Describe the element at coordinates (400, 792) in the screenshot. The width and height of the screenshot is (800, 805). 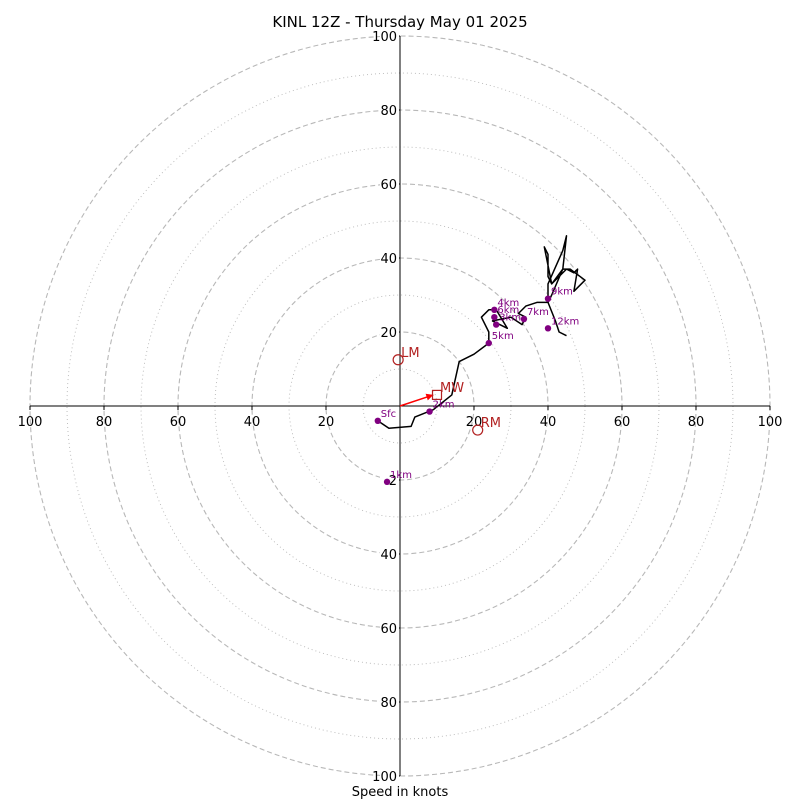
I see `x-axis-label: Speed in knots` at that location.